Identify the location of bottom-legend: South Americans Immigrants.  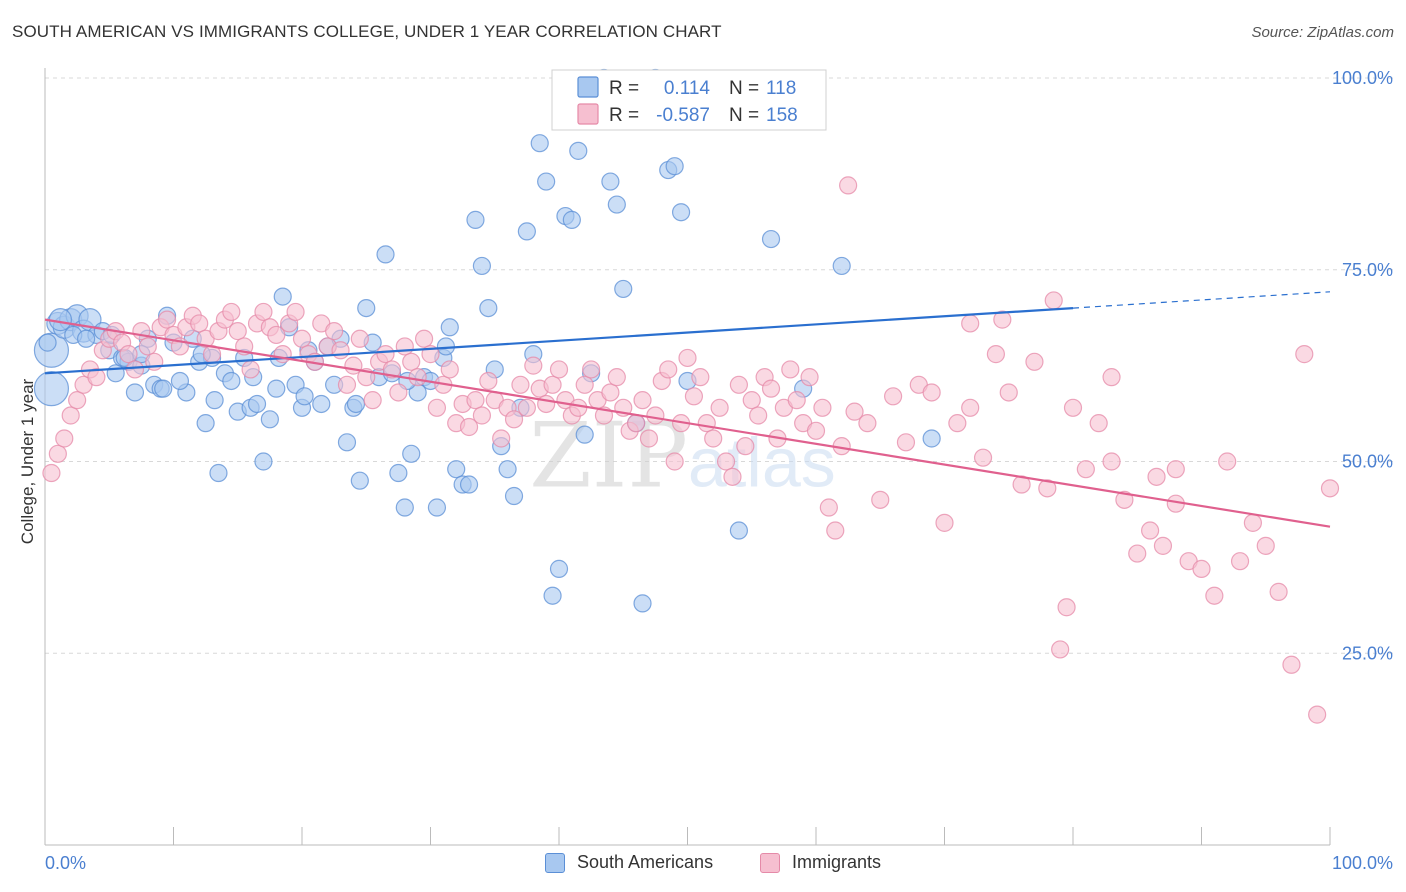
(703, 865).